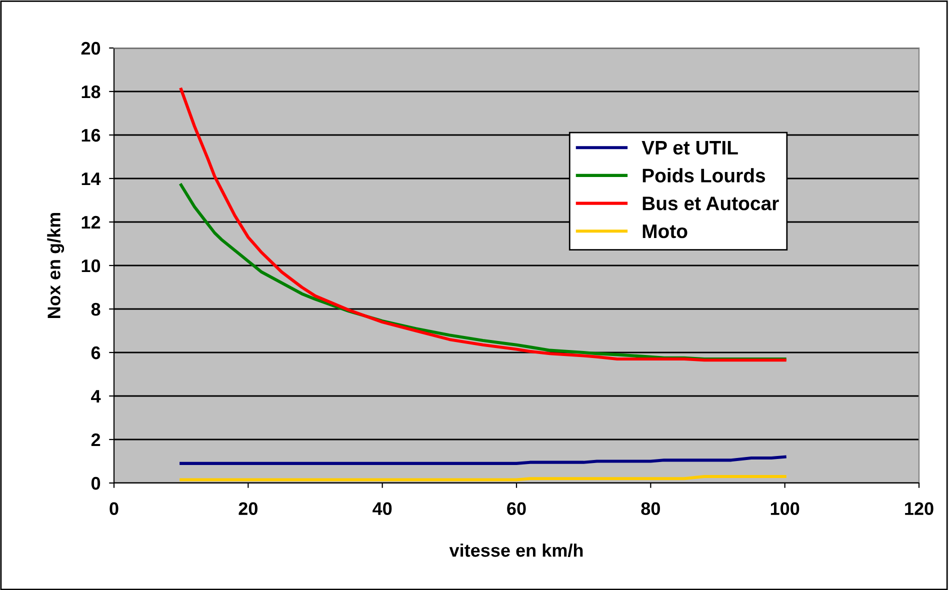  Describe the element at coordinates (516, 509) in the screenshot. I see `x-tick-label: 60` at that location.